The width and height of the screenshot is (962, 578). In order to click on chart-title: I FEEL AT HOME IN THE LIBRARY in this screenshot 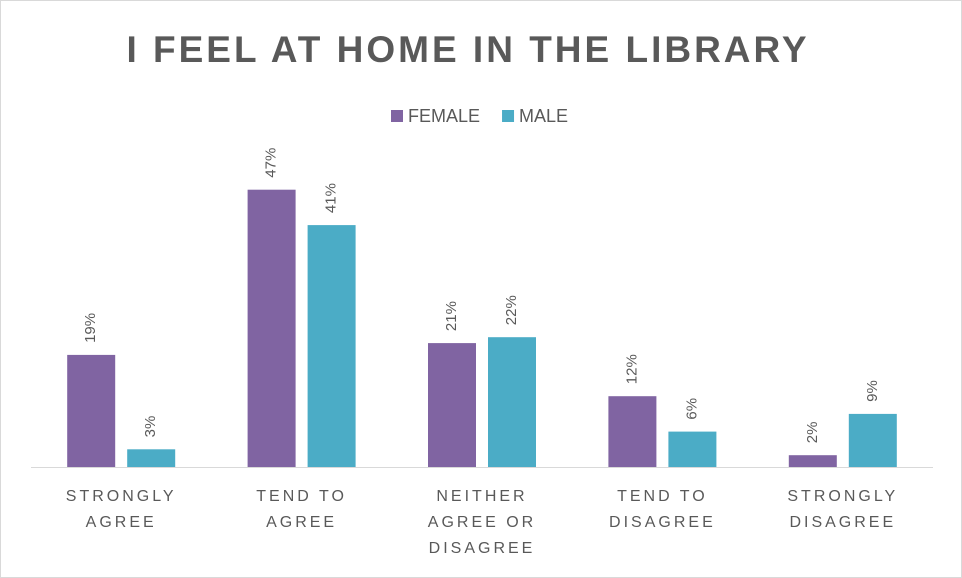, I will do `click(467, 49)`.